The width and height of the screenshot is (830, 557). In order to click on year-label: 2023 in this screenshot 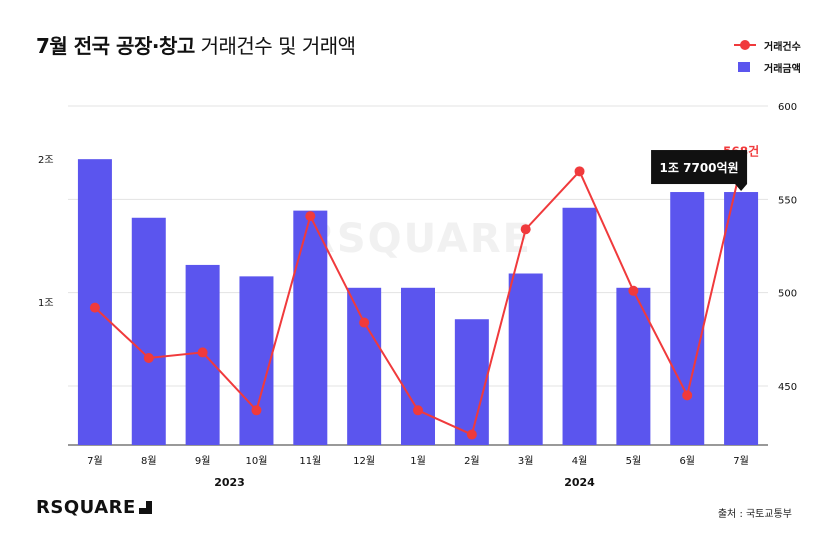, I will do `click(229, 482)`.